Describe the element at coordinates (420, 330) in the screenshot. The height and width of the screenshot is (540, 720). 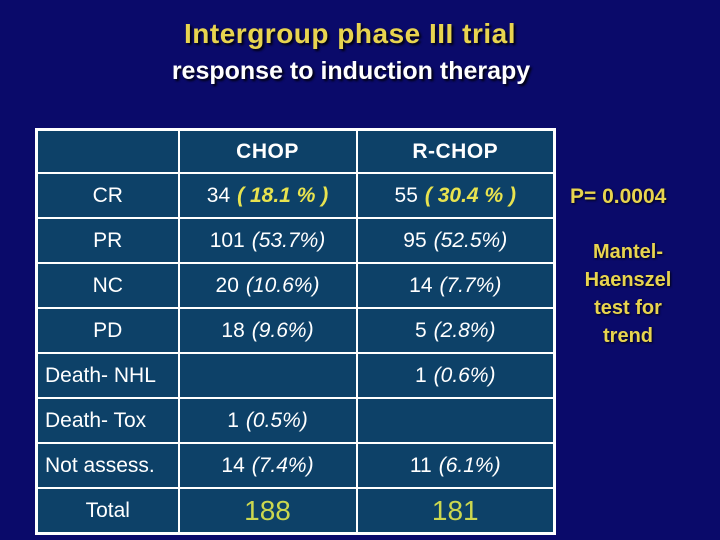
I see `count-value: 5` at that location.